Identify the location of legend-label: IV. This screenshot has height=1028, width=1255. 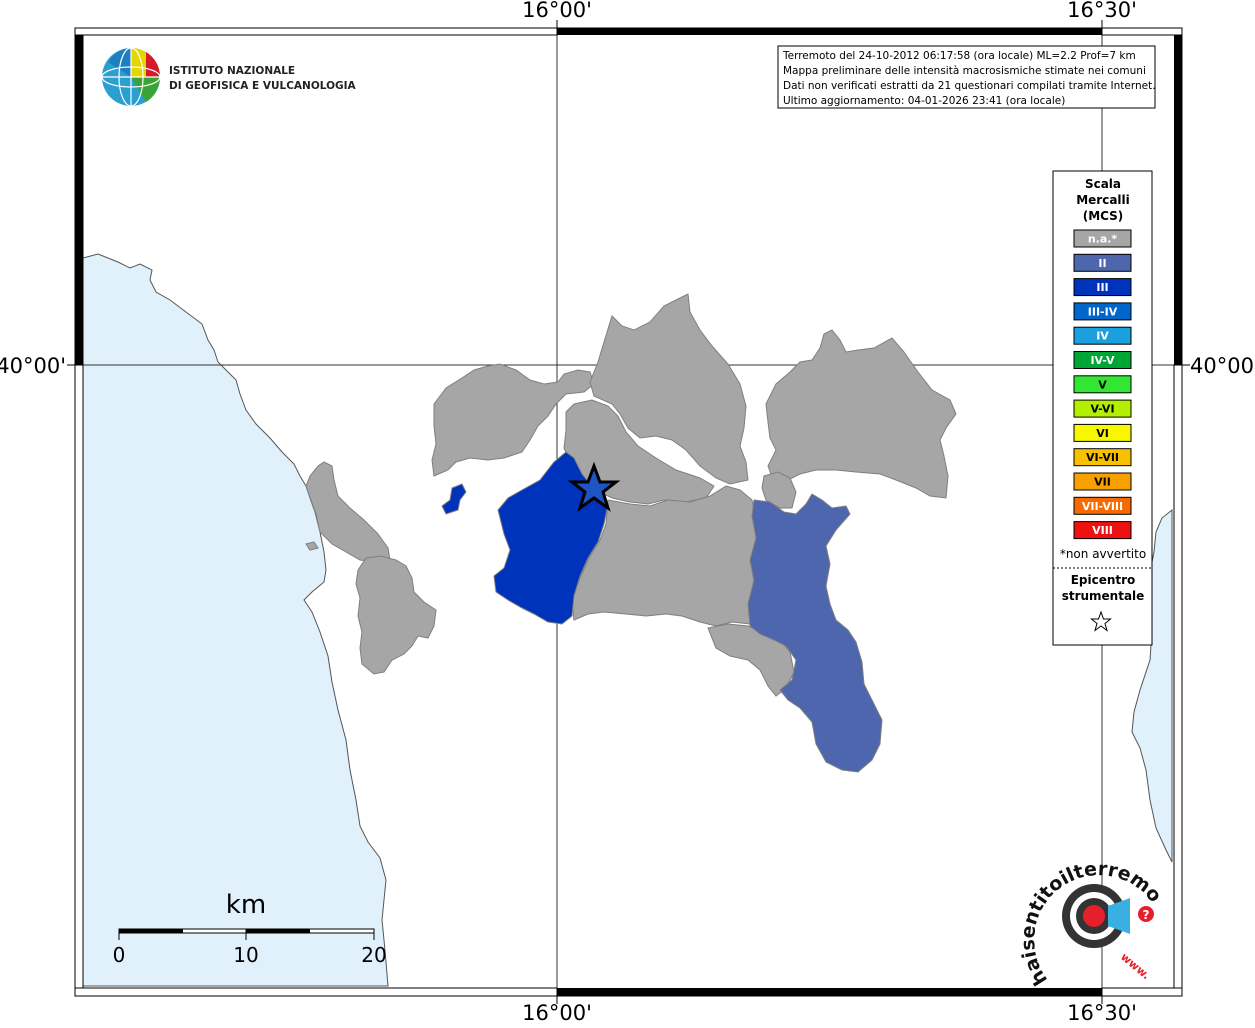
(1102, 336).